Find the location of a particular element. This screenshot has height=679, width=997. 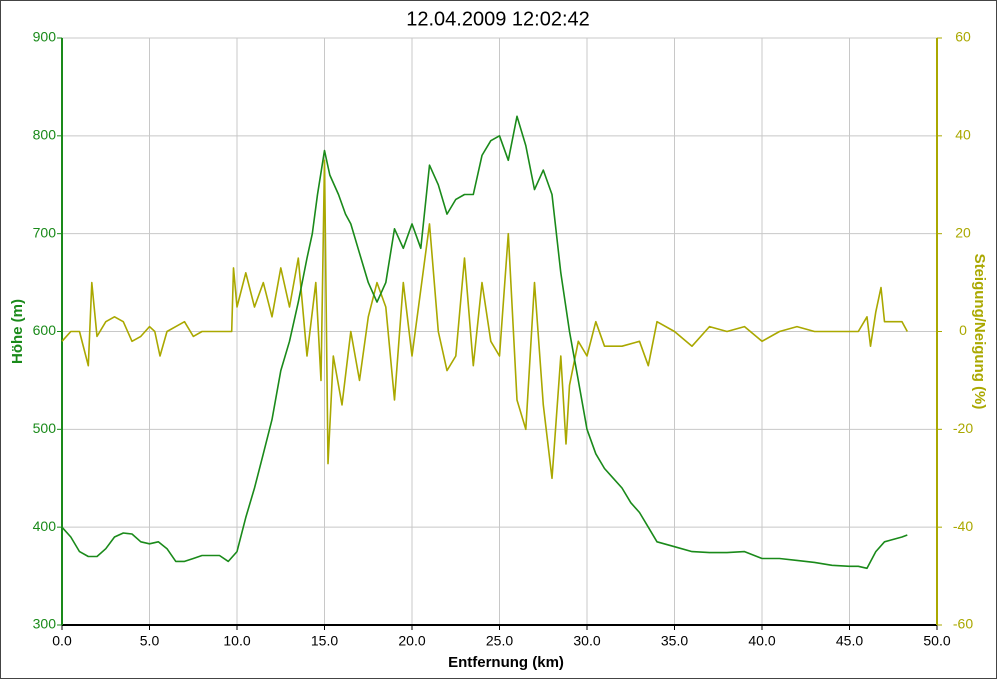

y-tick-label: 500 is located at coordinates (45, 428).